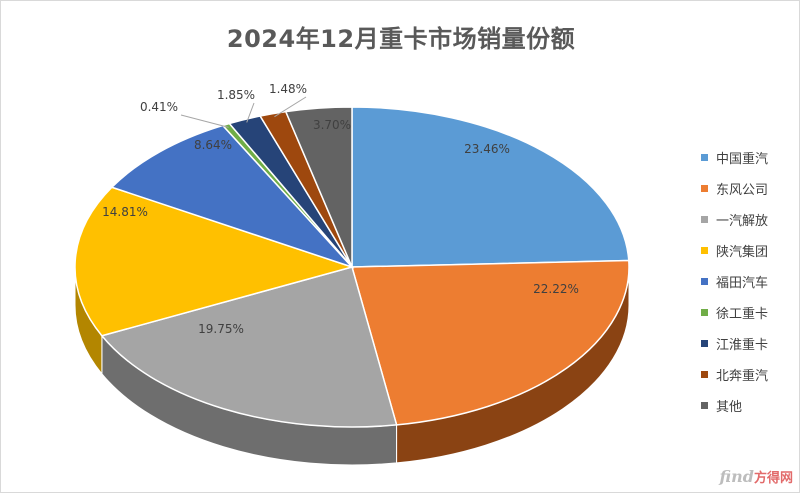  Describe the element at coordinates (742, 376) in the screenshot. I see `legend-label: 北奔重汽` at that location.